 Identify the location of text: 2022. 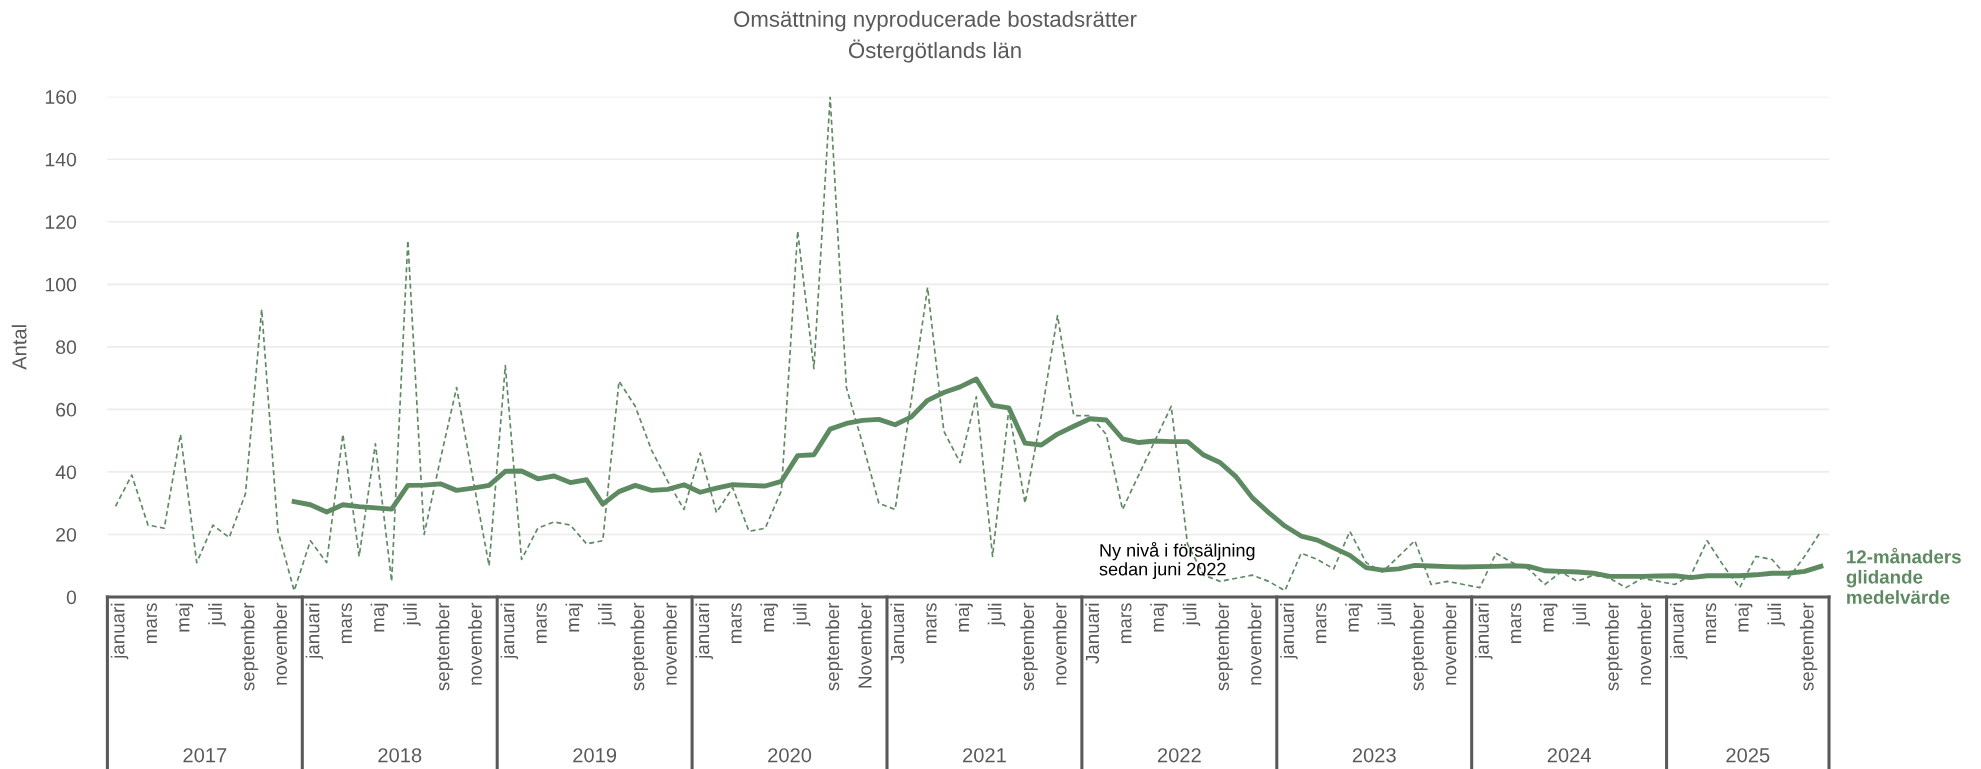
(1179, 755).